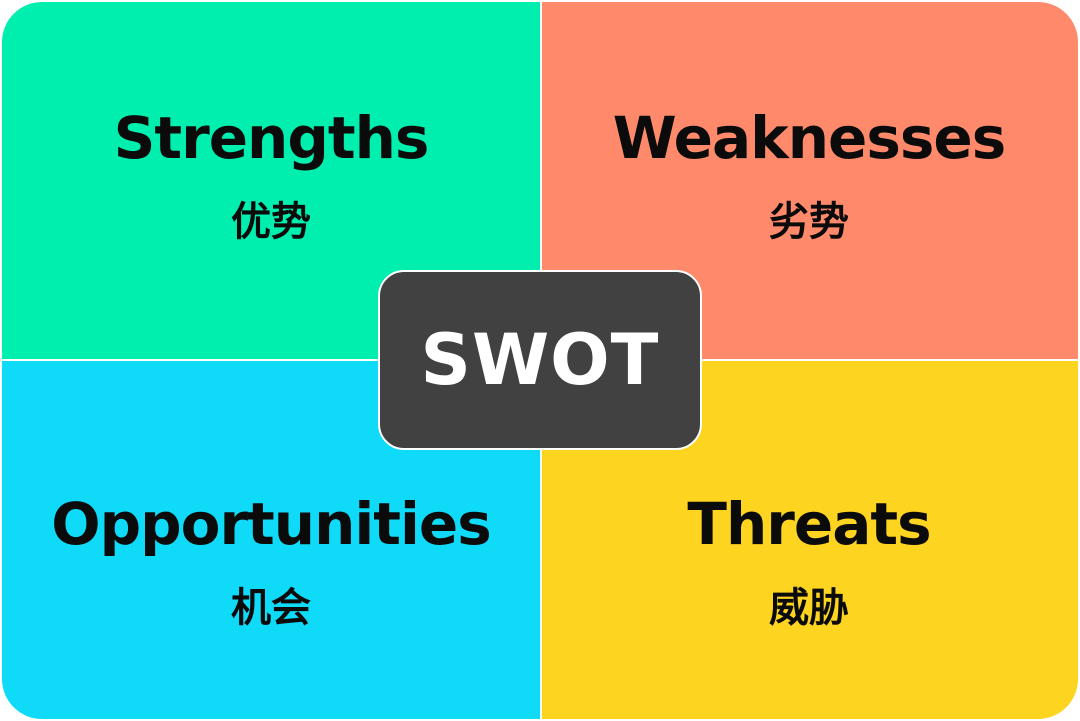  What do you see at coordinates (271, 222) in the screenshot?
I see `strengths-subtitle: 优势` at bounding box center [271, 222].